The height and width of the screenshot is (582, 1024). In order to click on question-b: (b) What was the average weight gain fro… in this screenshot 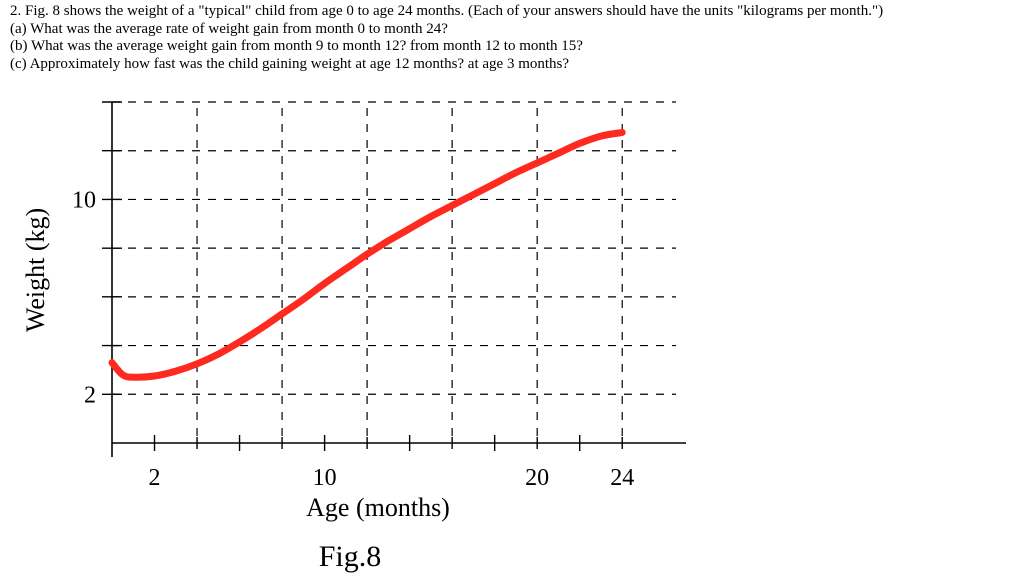, I will do `click(296, 46)`.